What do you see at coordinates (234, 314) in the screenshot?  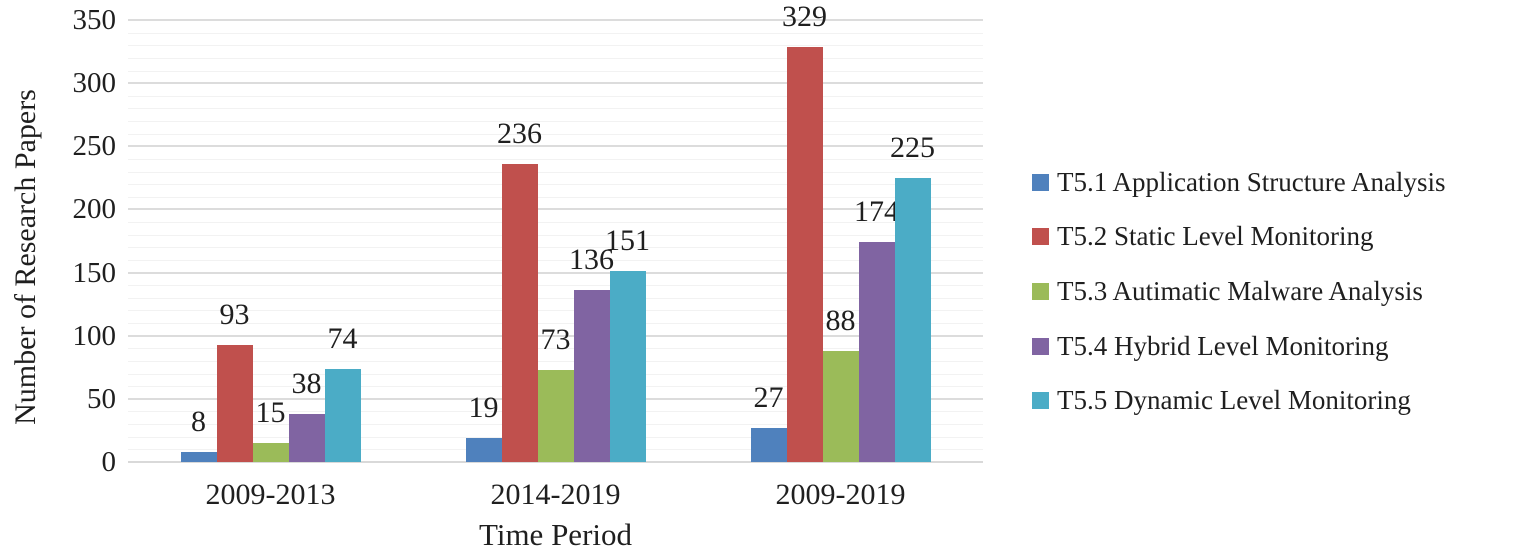 I see `bar-value-label: 93` at bounding box center [234, 314].